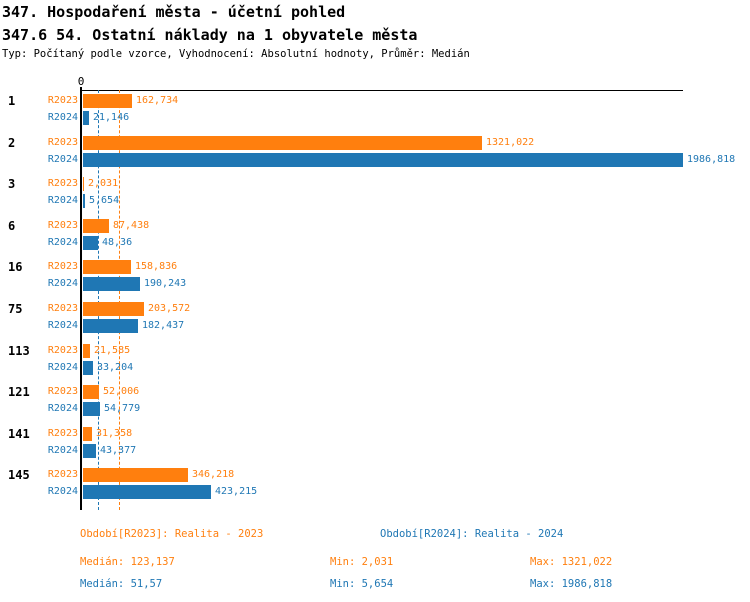 This screenshot has width=750, height=602. I want to click on stat-min-r2024: Min: 5,654, so click(362, 584).